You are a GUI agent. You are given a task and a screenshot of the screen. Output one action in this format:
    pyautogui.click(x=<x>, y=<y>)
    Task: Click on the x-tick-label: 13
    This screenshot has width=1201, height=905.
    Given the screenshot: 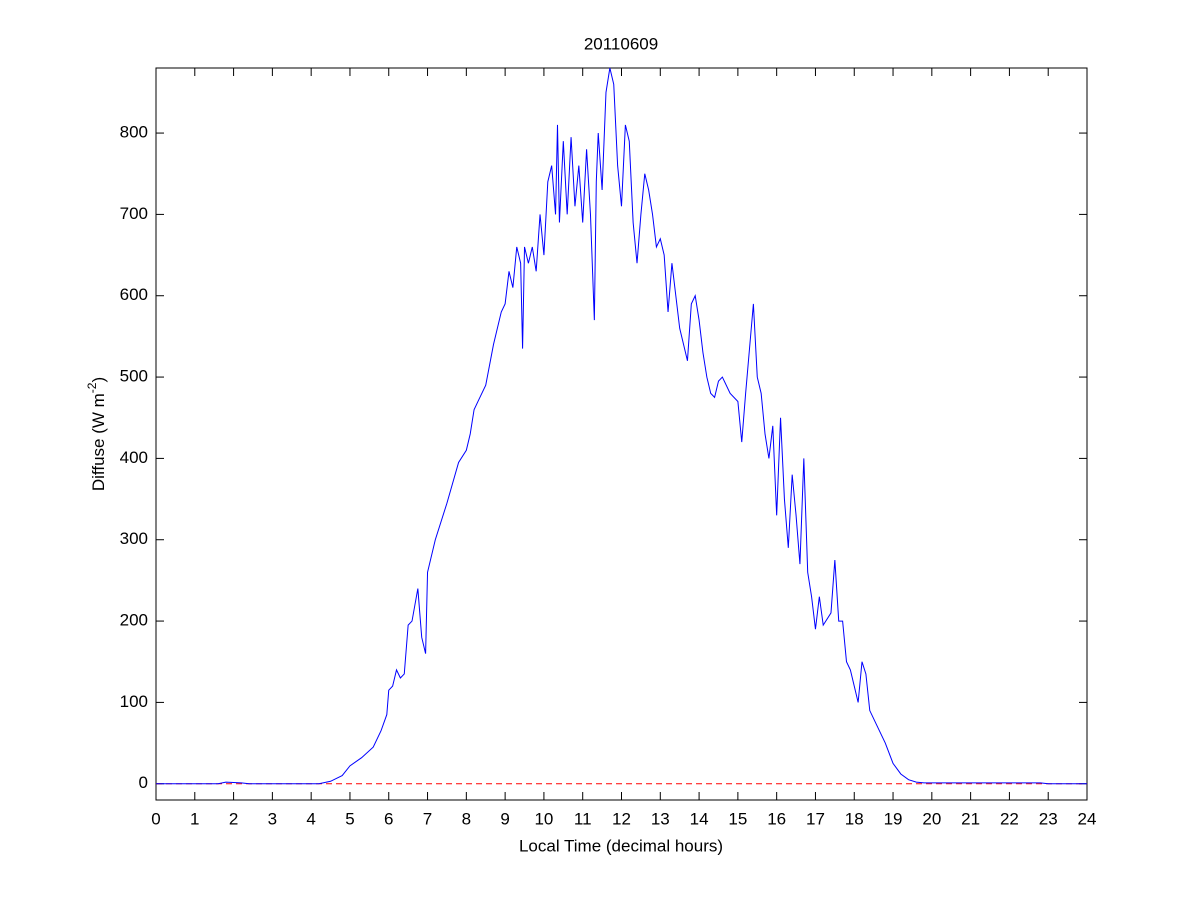 What is the action you would take?
    pyautogui.click(x=660, y=818)
    